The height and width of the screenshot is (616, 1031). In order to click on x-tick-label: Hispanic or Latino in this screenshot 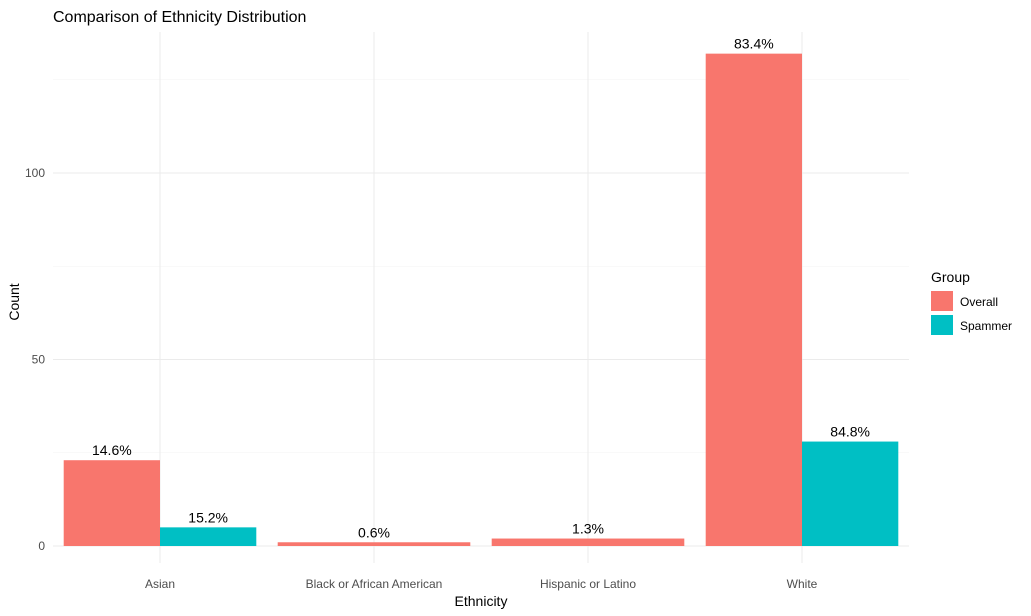, I will do `click(588, 584)`.